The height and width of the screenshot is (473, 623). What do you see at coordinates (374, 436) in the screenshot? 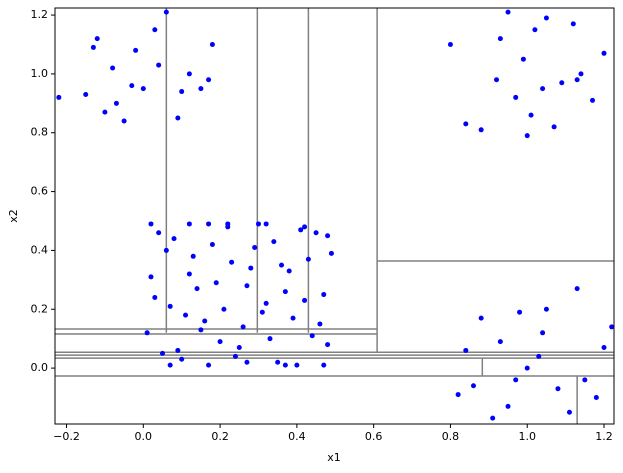
I see `x-tick-label: 0.6` at bounding box center [374, 436].